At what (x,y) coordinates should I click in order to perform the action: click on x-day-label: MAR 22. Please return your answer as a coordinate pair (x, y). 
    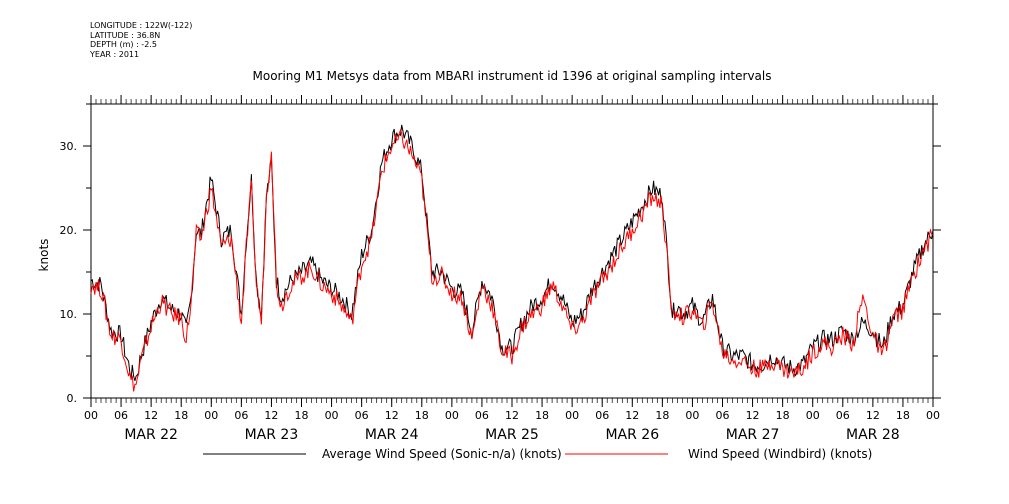
    Looking at the image, I should click on (151, 435).